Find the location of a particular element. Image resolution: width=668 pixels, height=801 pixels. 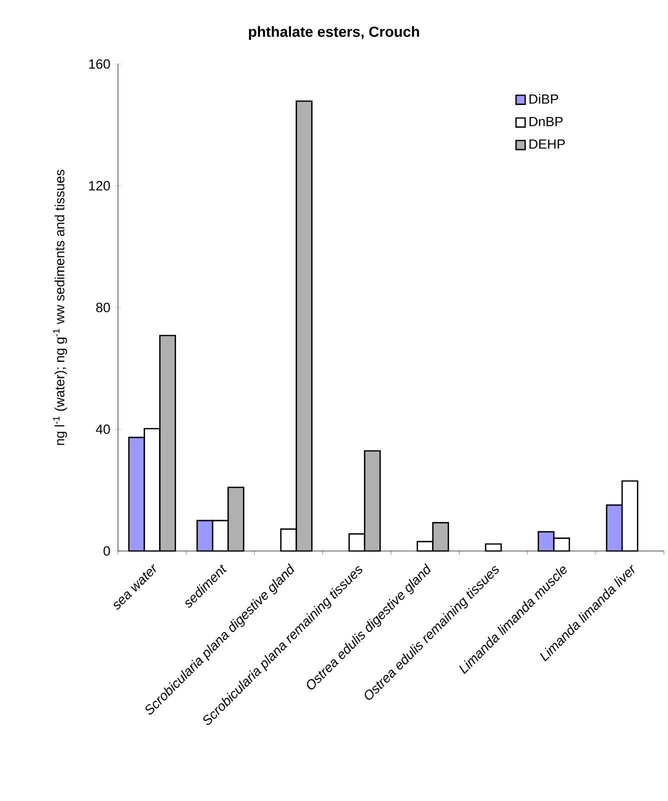

y-tick-label: 80 is located at coordinates (103, 307).